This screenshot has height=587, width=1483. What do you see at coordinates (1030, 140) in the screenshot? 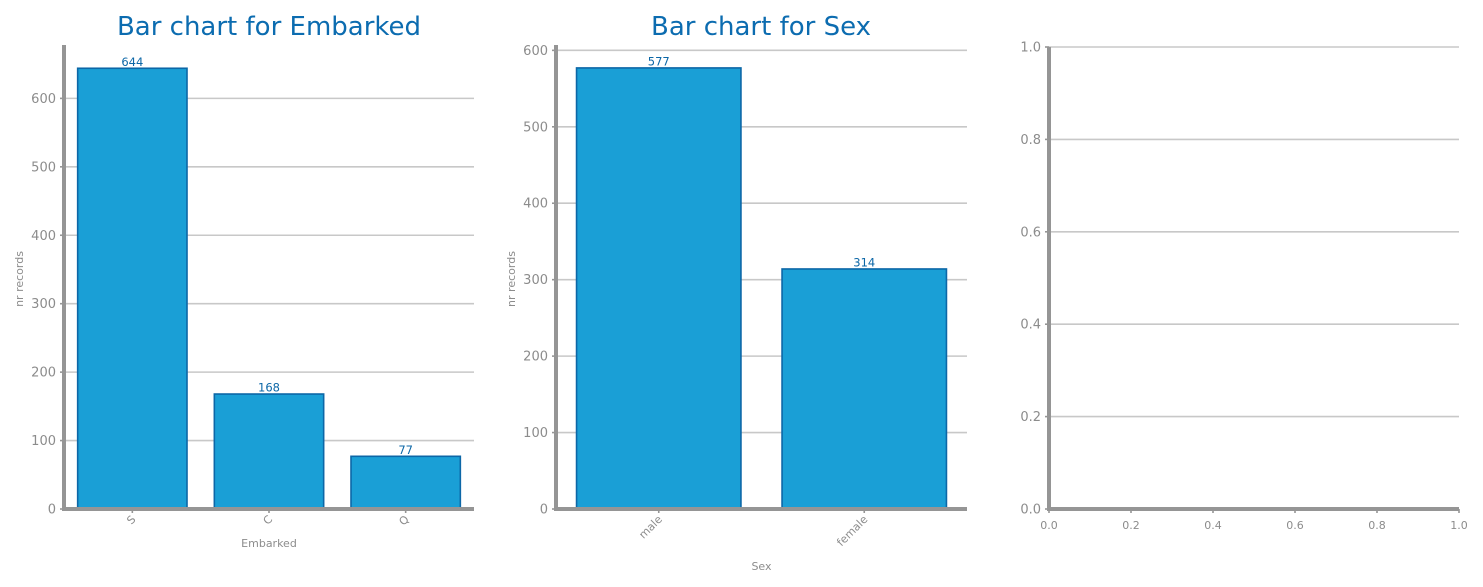
I see `y-tick-label: 0.8` at bounding box center [1030, 140].